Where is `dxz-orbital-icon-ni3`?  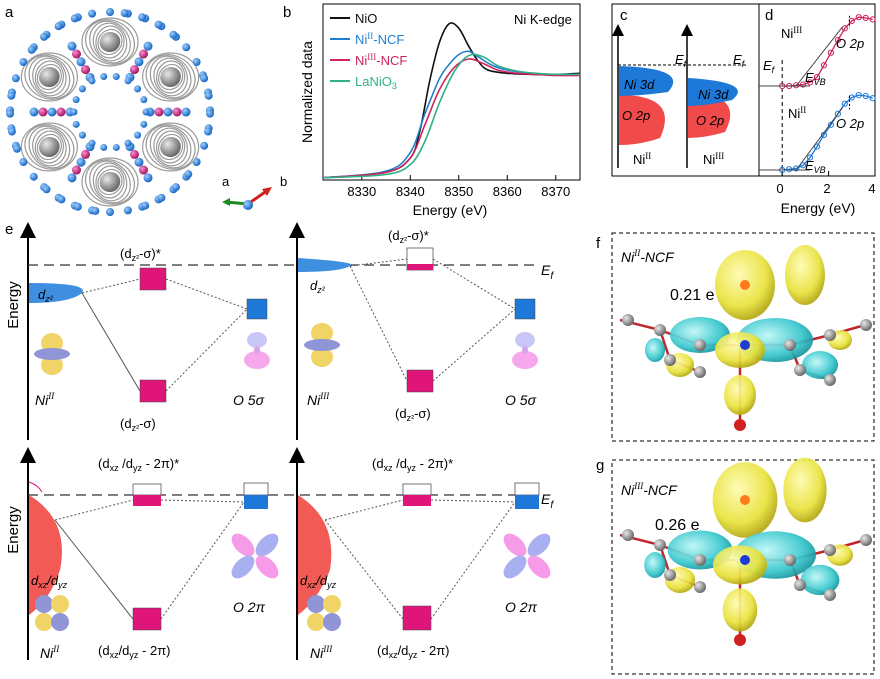
dxz-orbital-icon-ni3 is located at coordinates (324, 613).